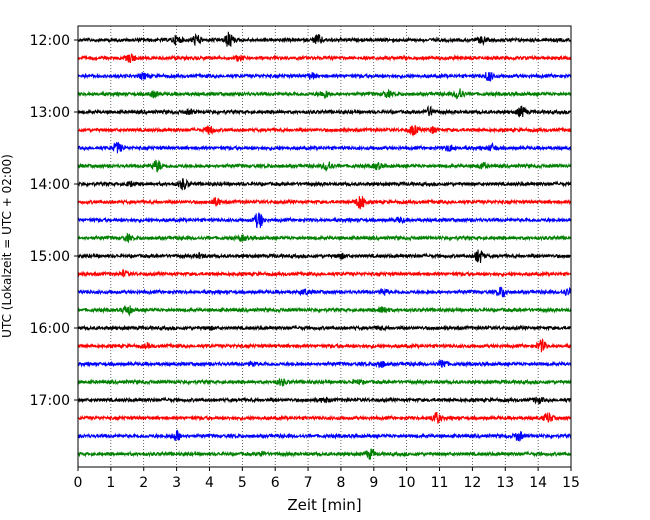  I want to click on x-tick-label: 0, so click(78, 483).